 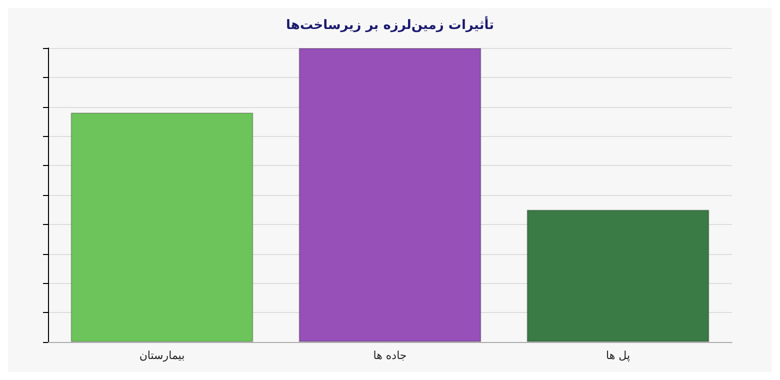 What do you see at coordinates (162, 355) in the screenshot?
I see `x-tick-label: بیمارستان` at bounding box center [162, 355].